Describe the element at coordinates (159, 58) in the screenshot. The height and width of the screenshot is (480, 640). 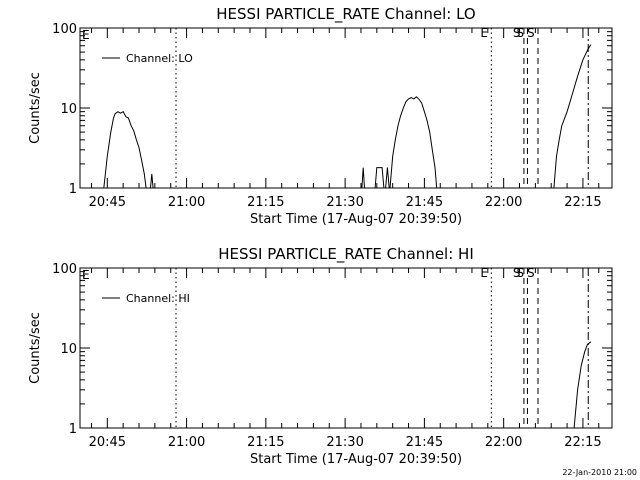
I see `legend-label: Channel: LO` at that location.